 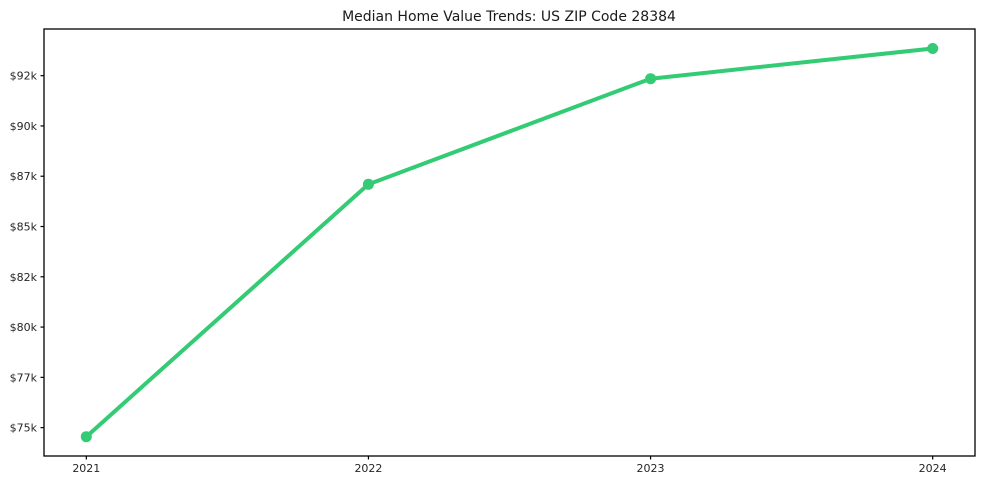 What do you see at coordinates (24, 227) in the screenshot?
I see `y-tick-label: $85k` at bounding box center [24, 227].